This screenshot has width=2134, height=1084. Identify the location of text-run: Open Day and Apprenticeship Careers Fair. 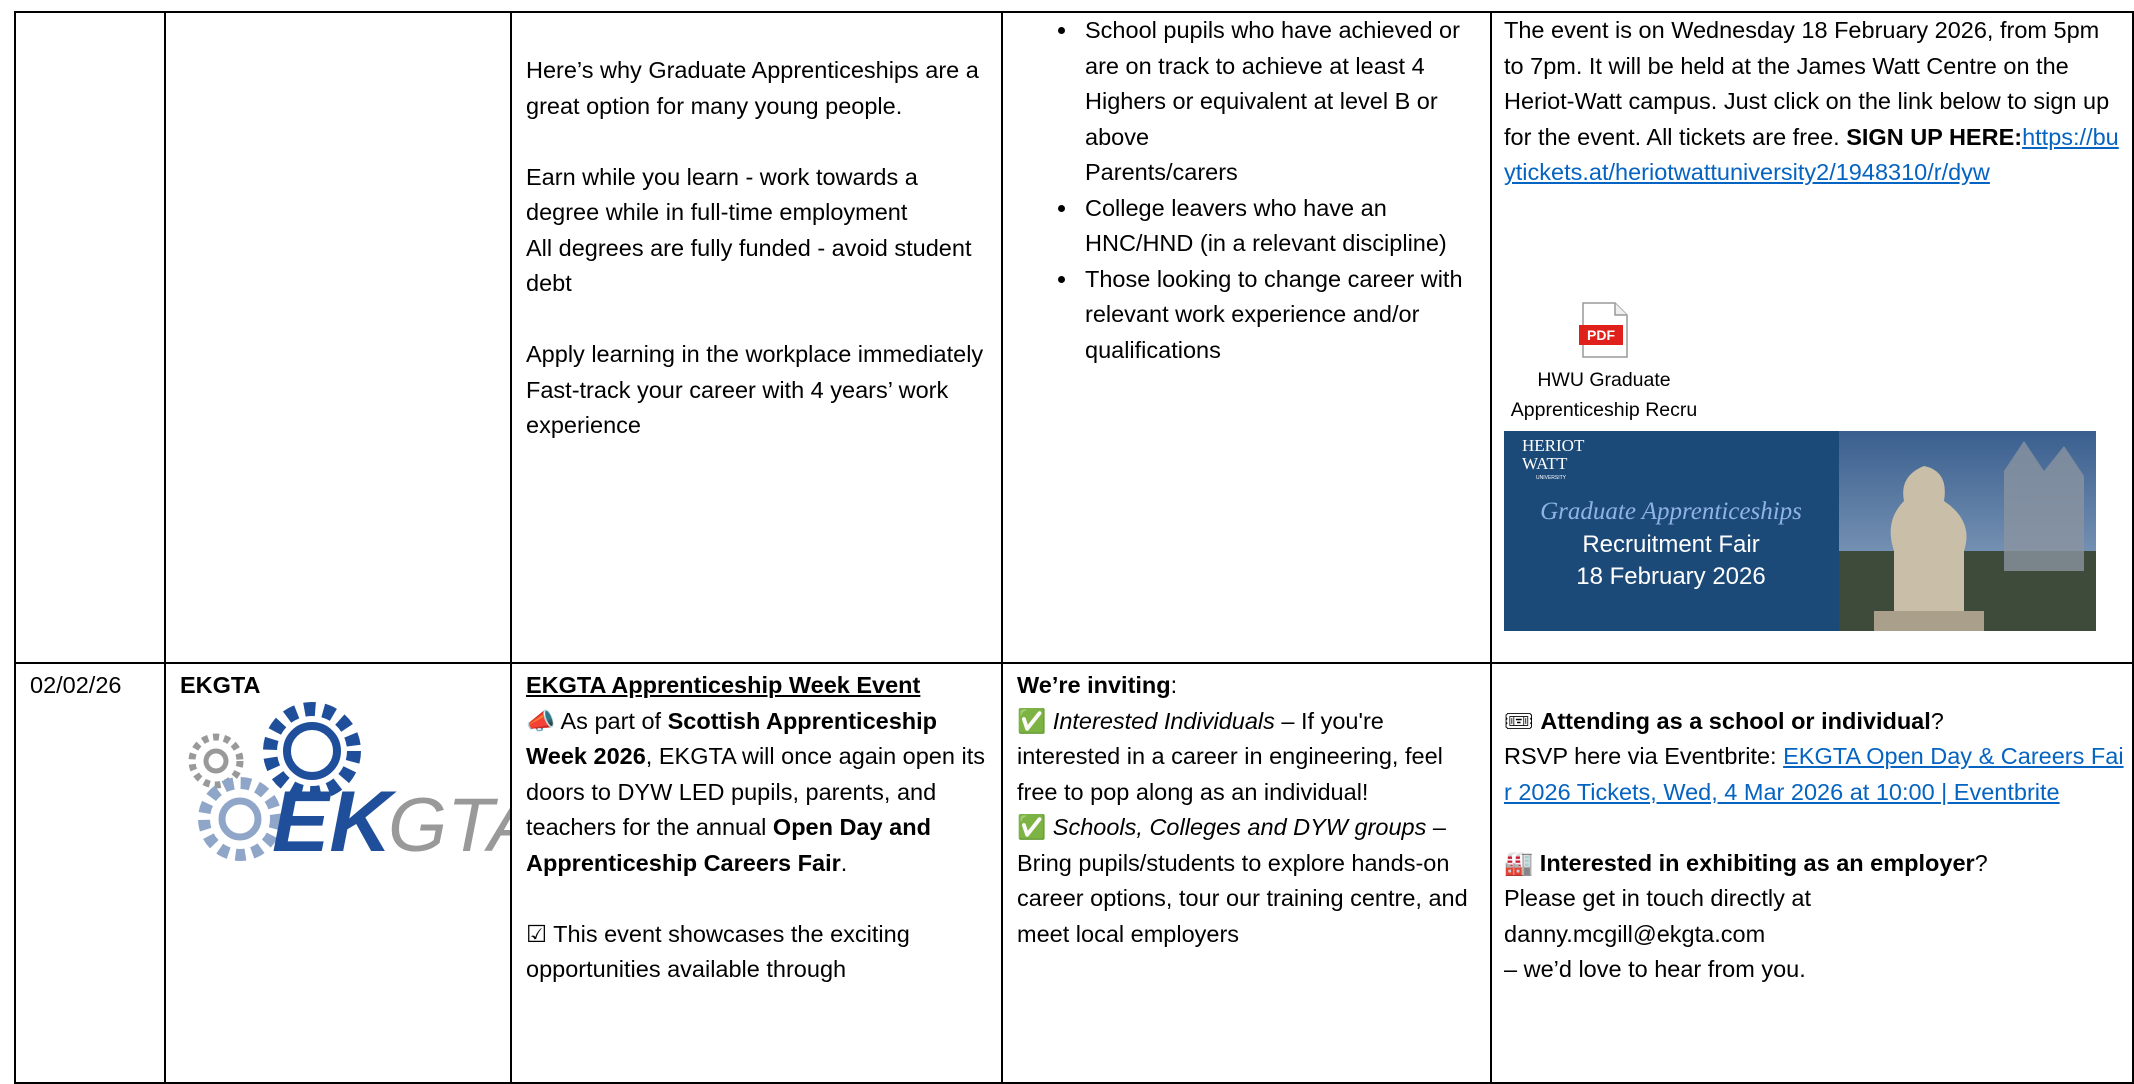
(728, 845).